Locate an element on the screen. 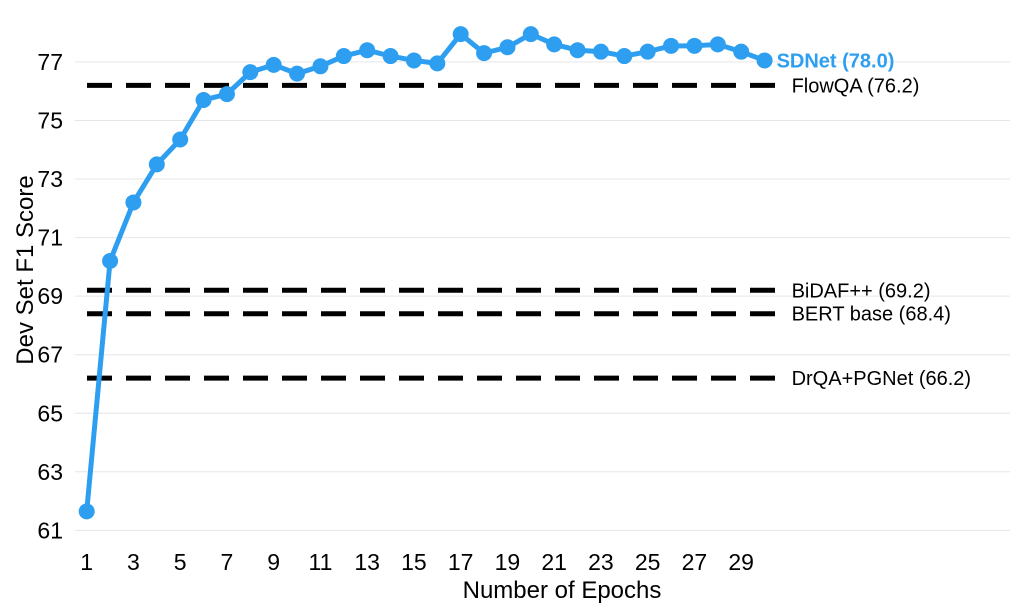 The width and height of the screenshot is (1029, 605). baseline-label: BERT base (68.4) is located at coordinates (871, 315).